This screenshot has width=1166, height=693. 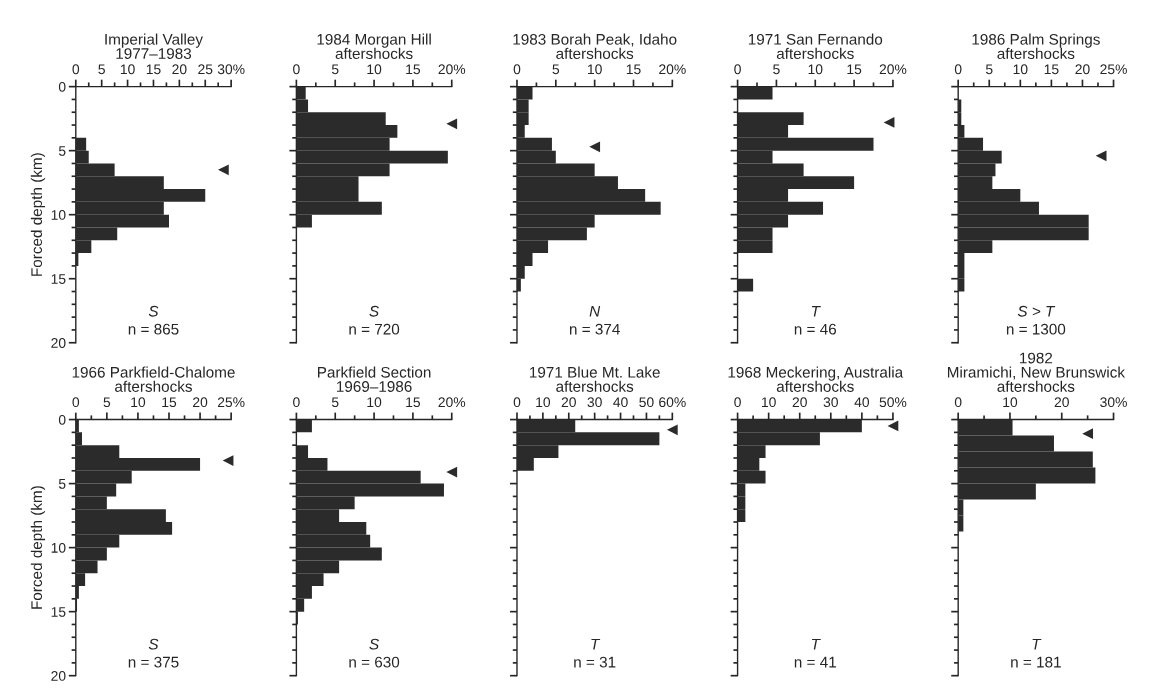 What do you see at coordinates (374, 379) in the screenshot?
I see `chart-title: Parkfield Section 1969–1986` at bounding box center [374, 379].